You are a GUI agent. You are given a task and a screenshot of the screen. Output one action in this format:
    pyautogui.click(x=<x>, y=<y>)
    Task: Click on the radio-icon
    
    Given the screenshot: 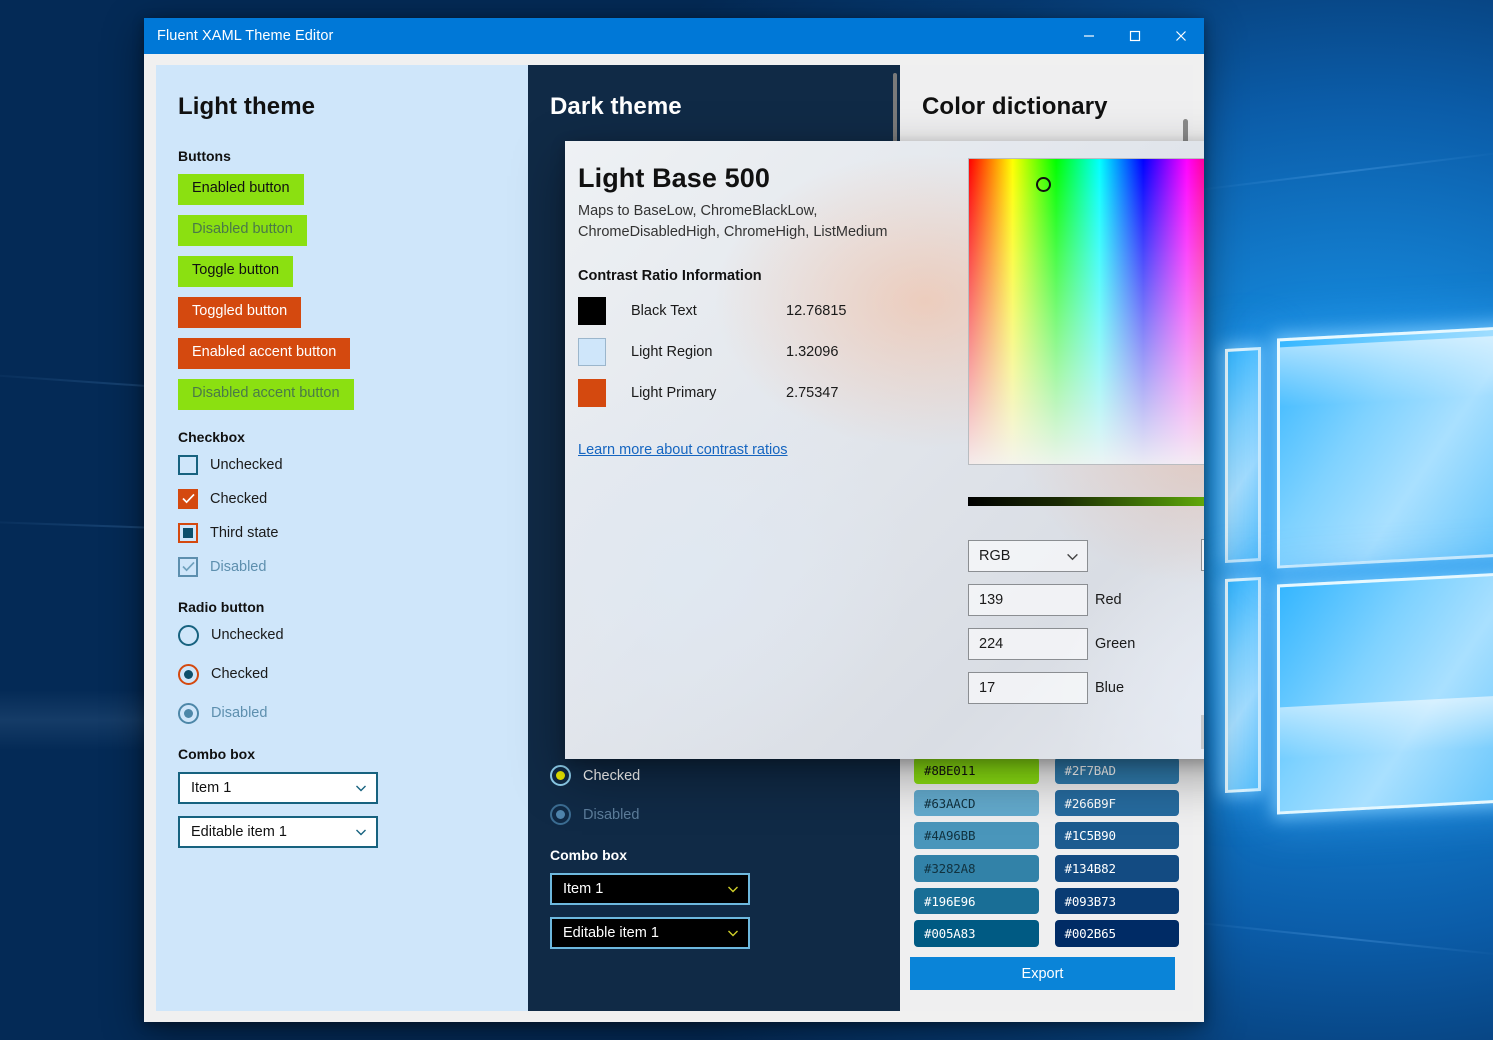 What is the action you would take?
    pyautogui.click(x=188, y=635)
    